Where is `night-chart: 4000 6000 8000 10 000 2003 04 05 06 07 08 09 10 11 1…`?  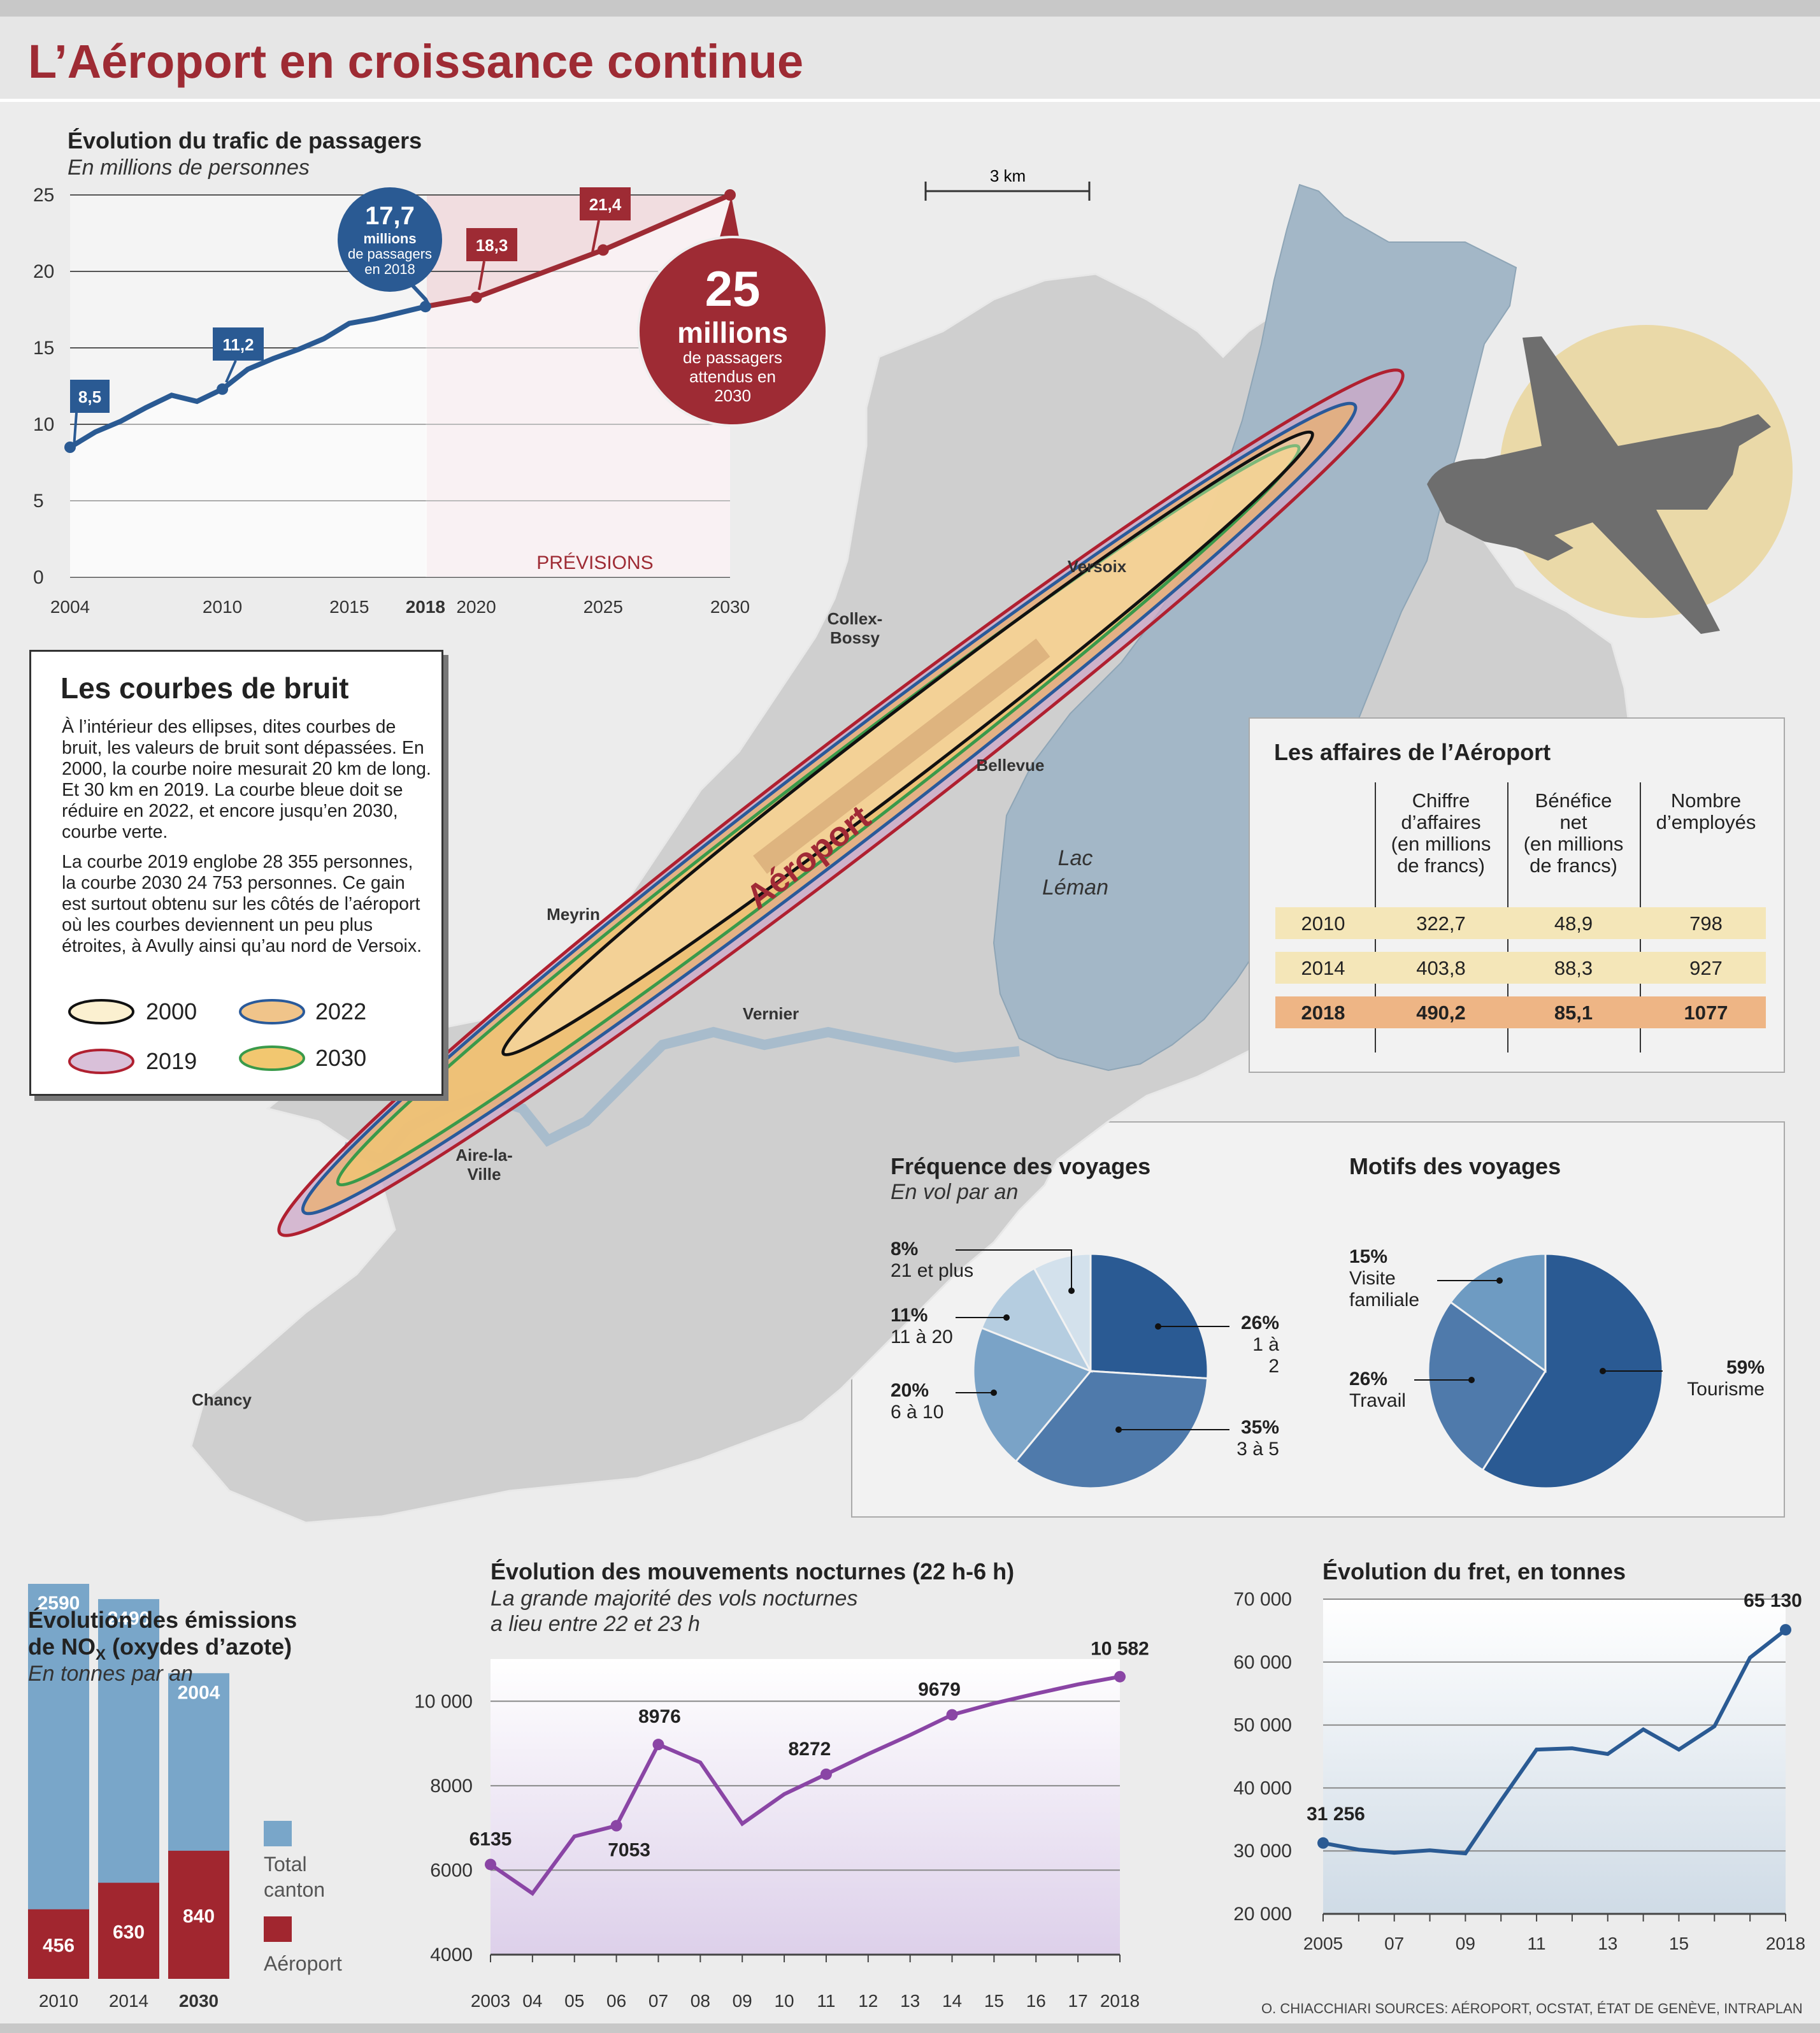
night-chart: 4000 6000 8000 10 000 2003 04 05 06 07 08 09 10 11 1… is located at coordinates (781, 1825).